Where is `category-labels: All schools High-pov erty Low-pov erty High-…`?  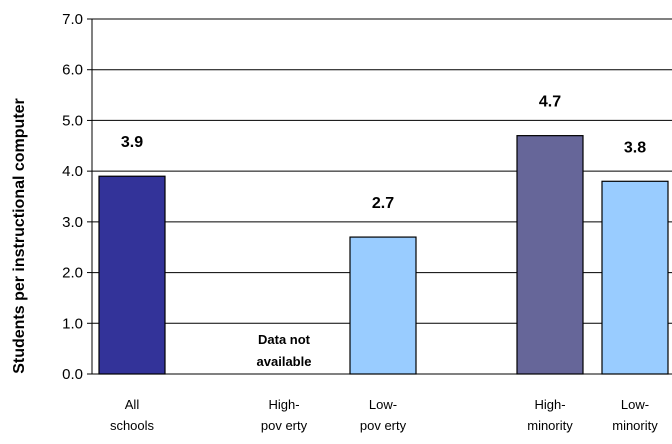 category-labels: All schools High-pov erty Low-pov erty High-… is located at coordinates (384, 415).